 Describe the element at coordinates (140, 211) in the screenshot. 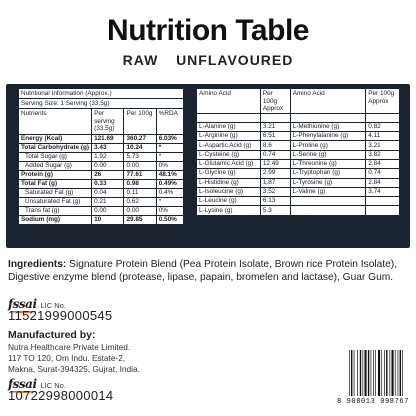

I see `per-100g-value: 0.00` at that location.